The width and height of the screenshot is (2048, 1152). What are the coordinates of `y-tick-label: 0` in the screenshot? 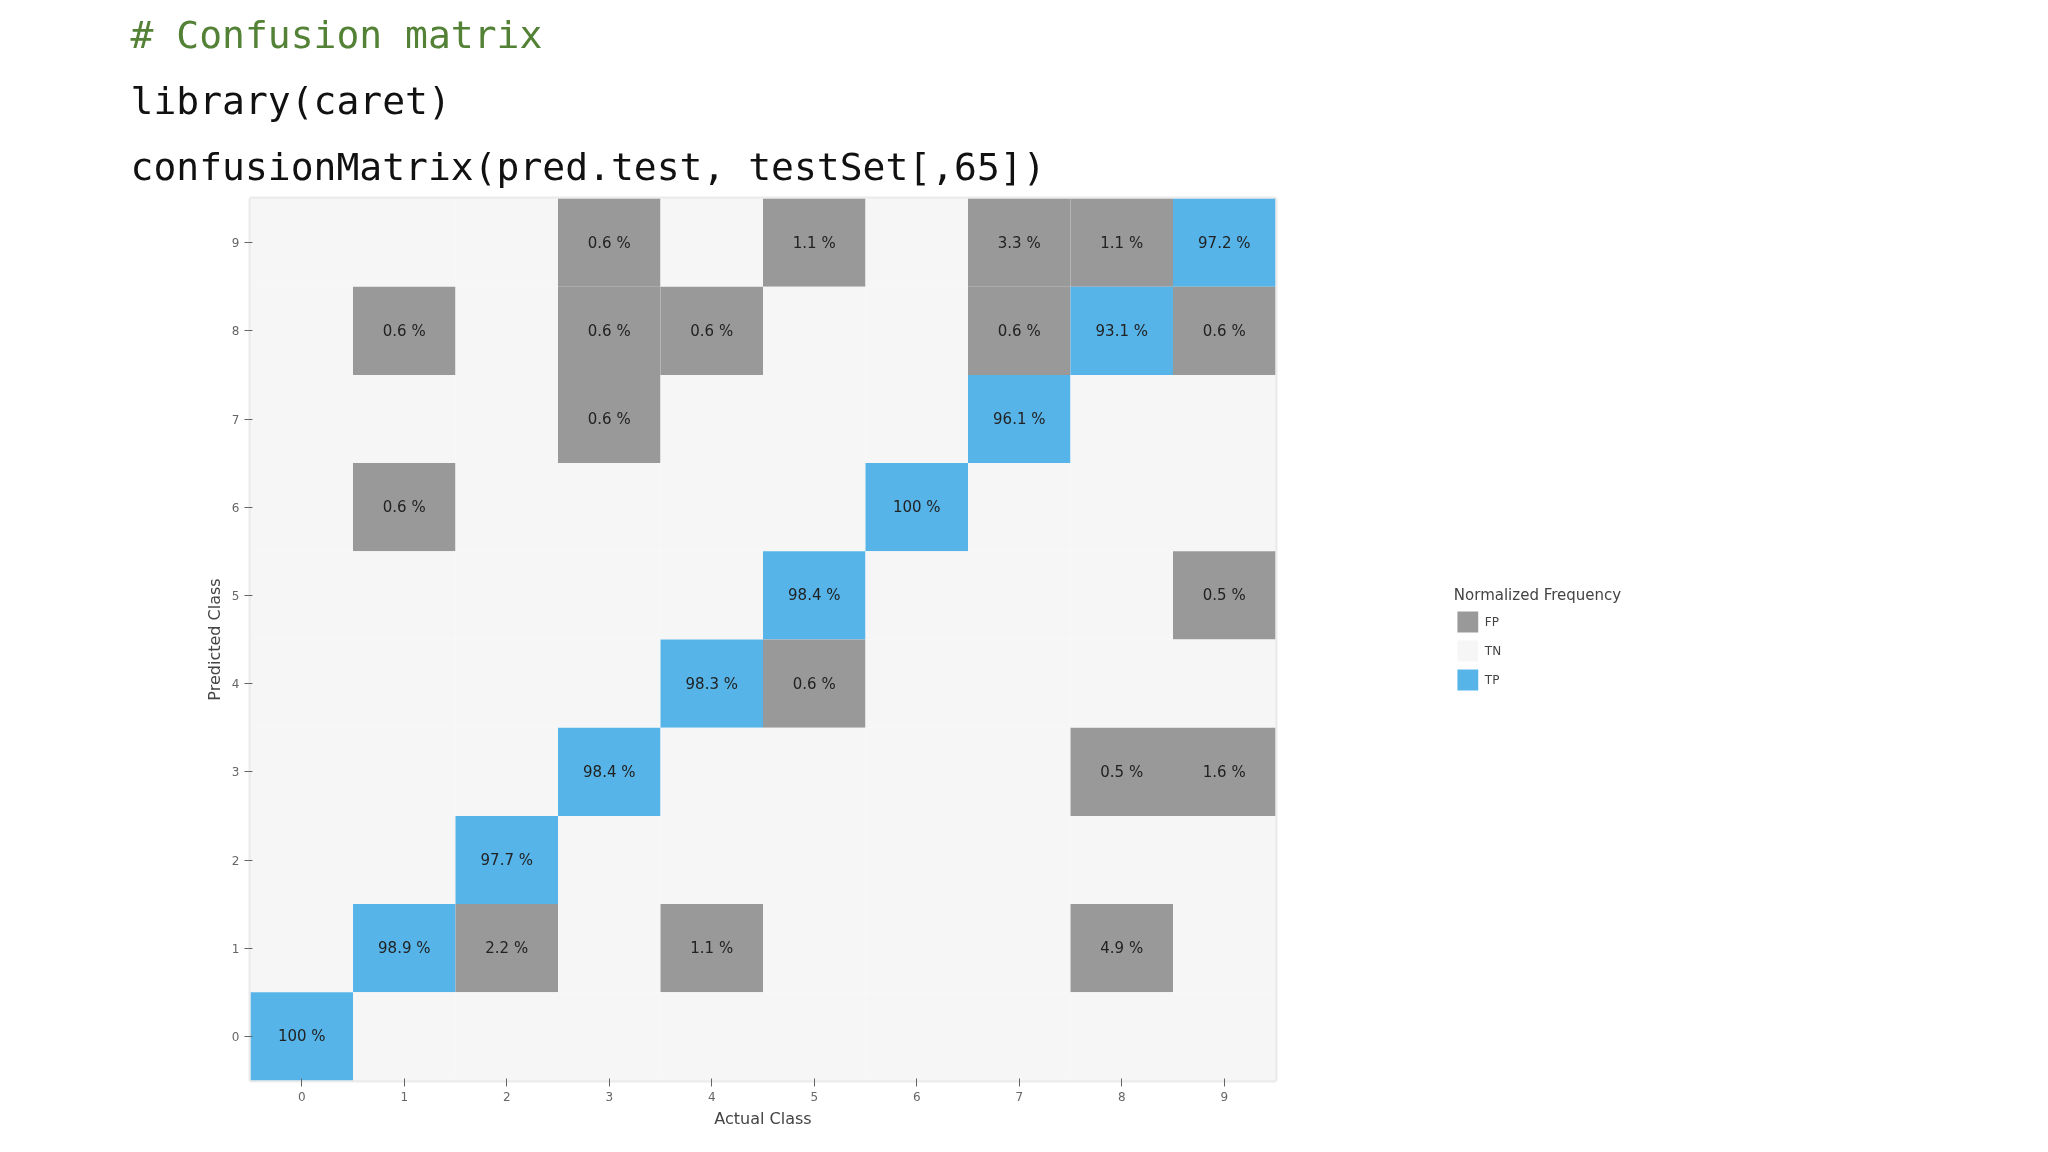 It's located at (235, 1036).